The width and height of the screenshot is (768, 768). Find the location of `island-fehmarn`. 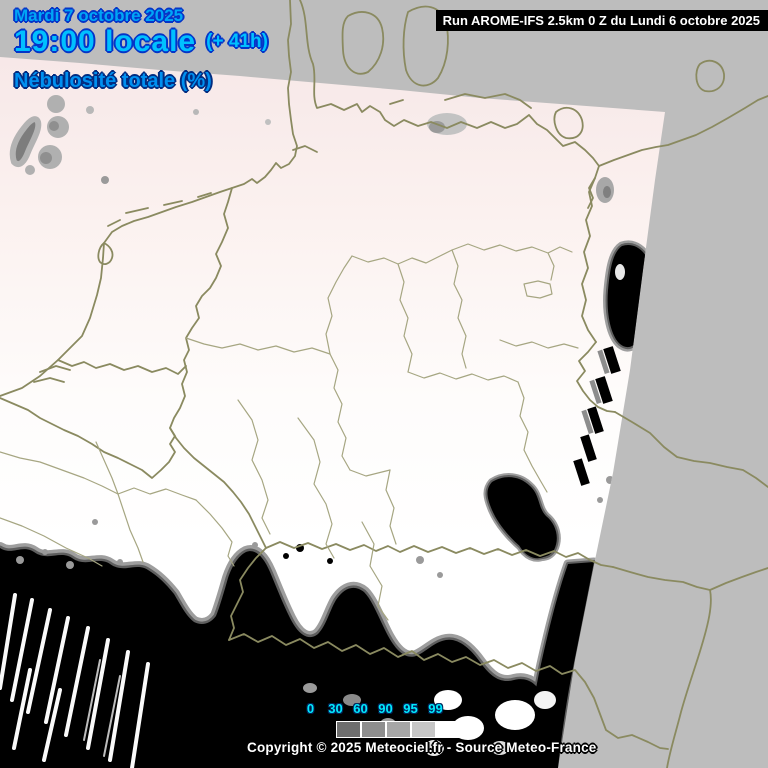

island-fehmarn is located at coordinates (396, 102).